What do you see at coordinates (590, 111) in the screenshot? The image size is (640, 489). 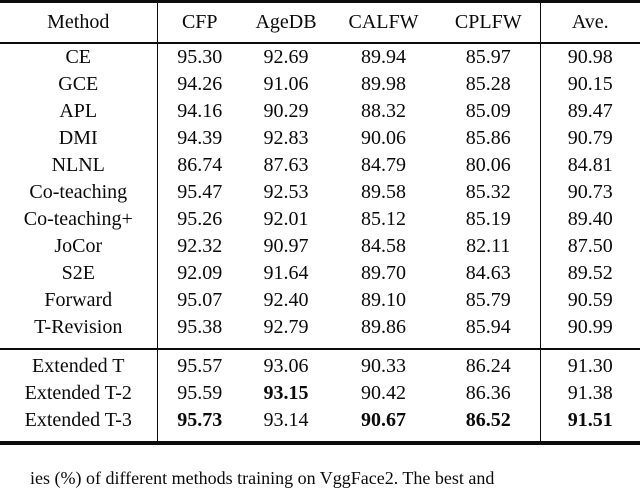 I see `value-cell: 89.47` at bounding box center [590, 111].